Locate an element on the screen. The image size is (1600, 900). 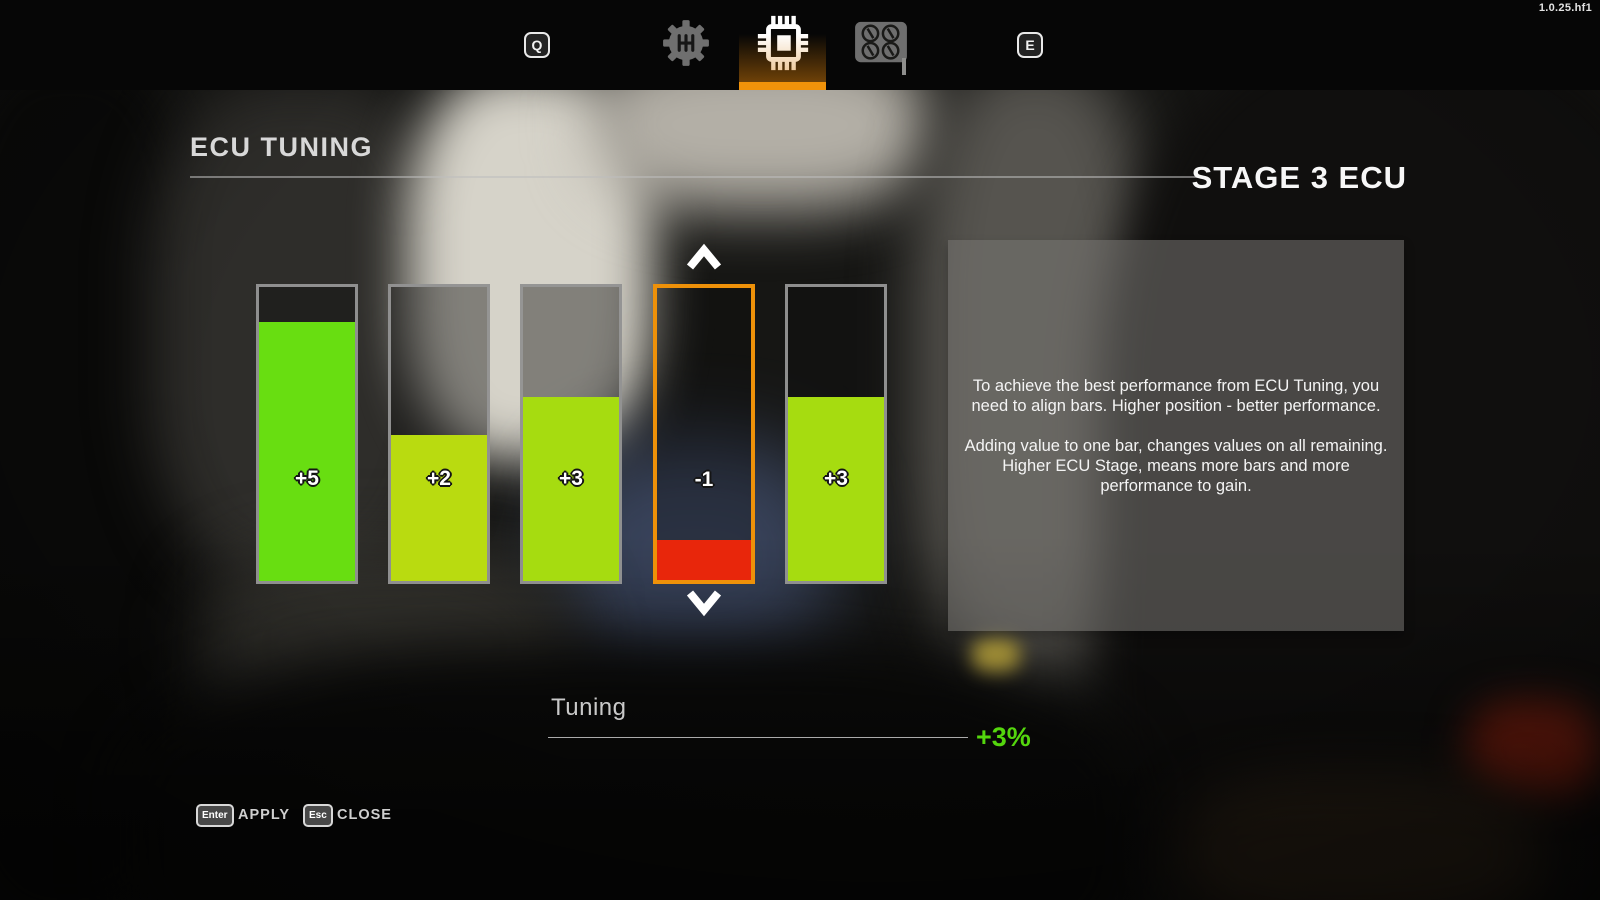
tab-ecu-active-underline is located at coordinates (782, 86).